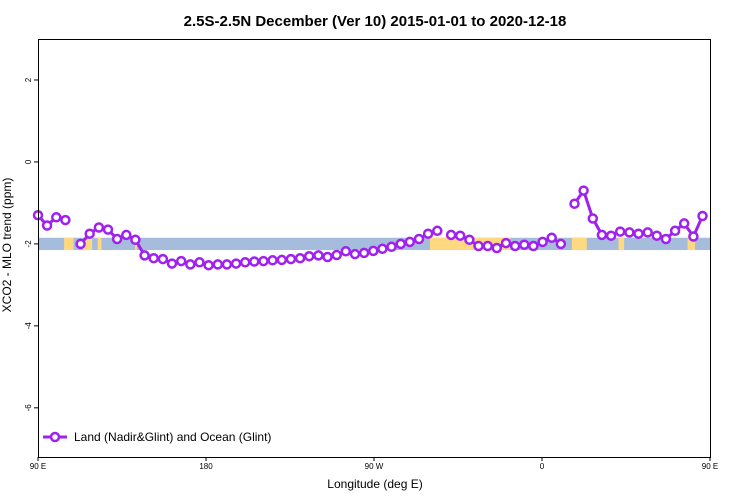 The height and width of the screenshot is (500, 750). I want to click on x-tick-label: 90 W, so click(374, 466).